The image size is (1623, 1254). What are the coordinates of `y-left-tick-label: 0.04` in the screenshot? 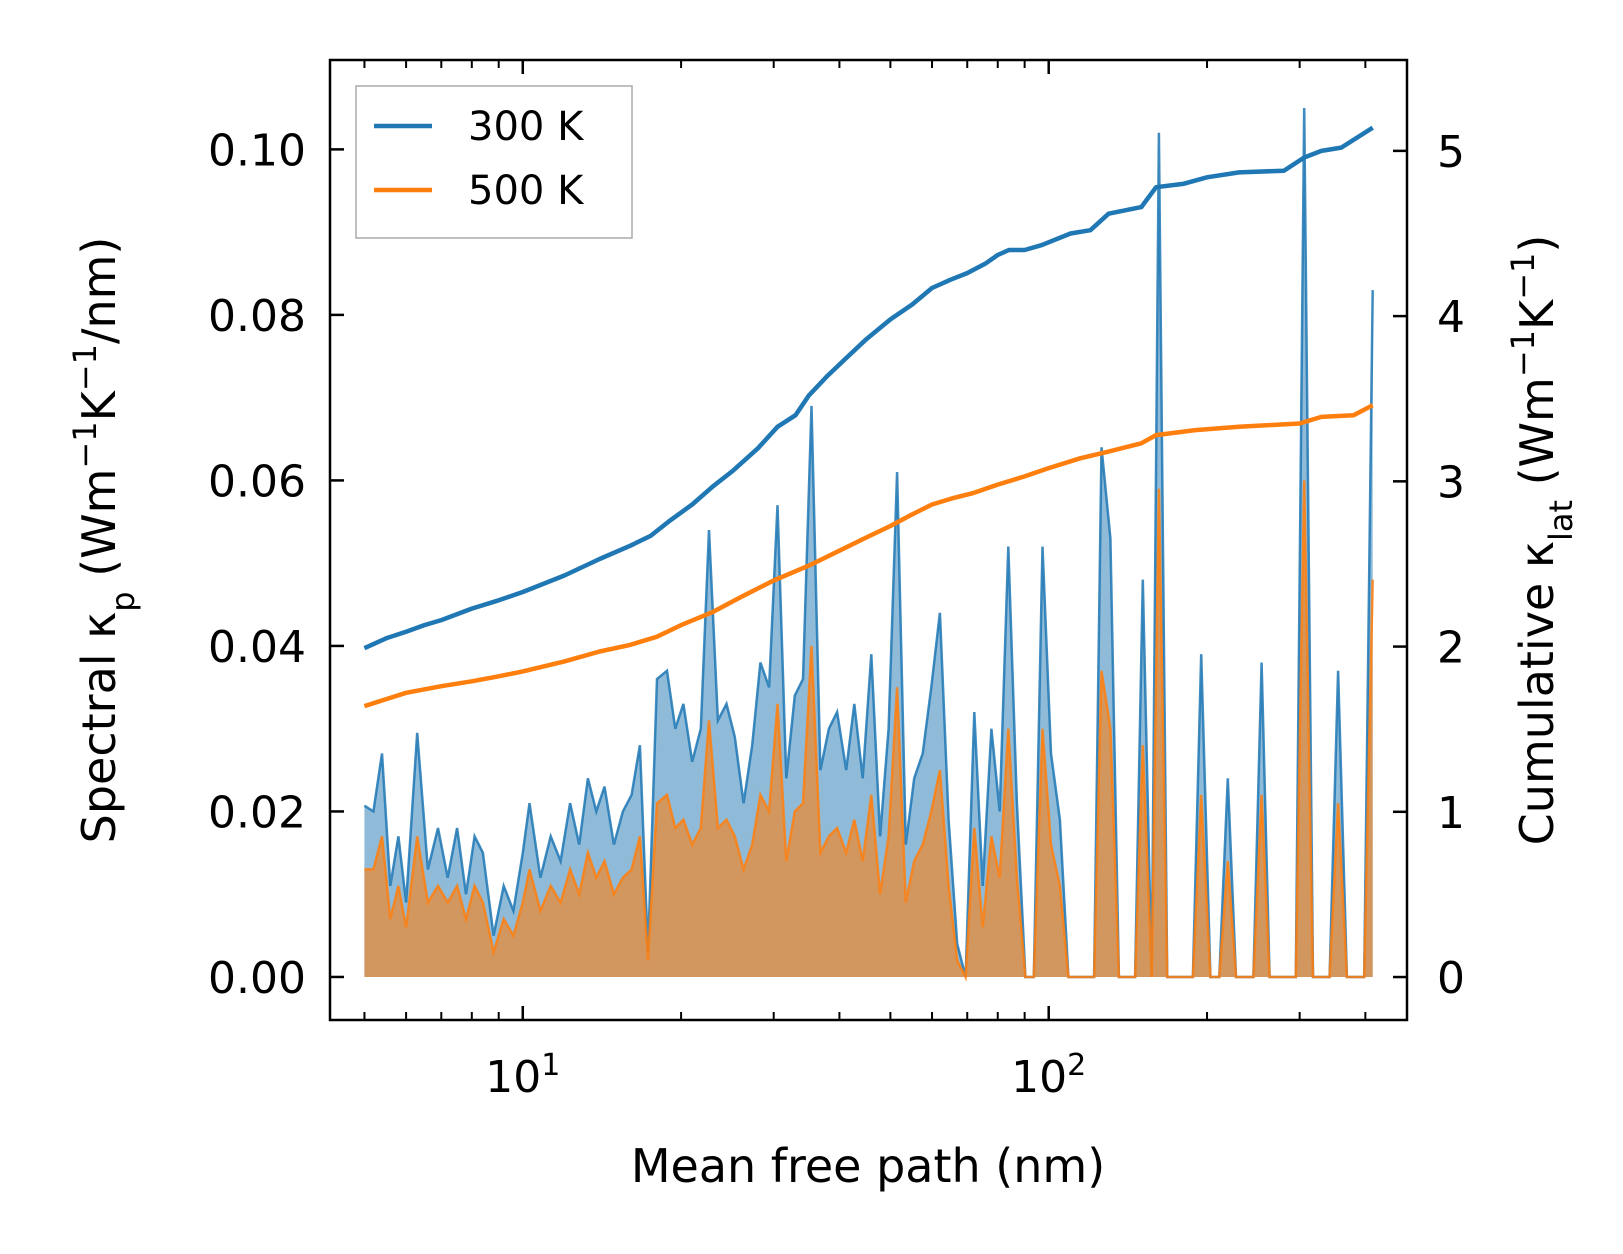 It's located at (257, 647).